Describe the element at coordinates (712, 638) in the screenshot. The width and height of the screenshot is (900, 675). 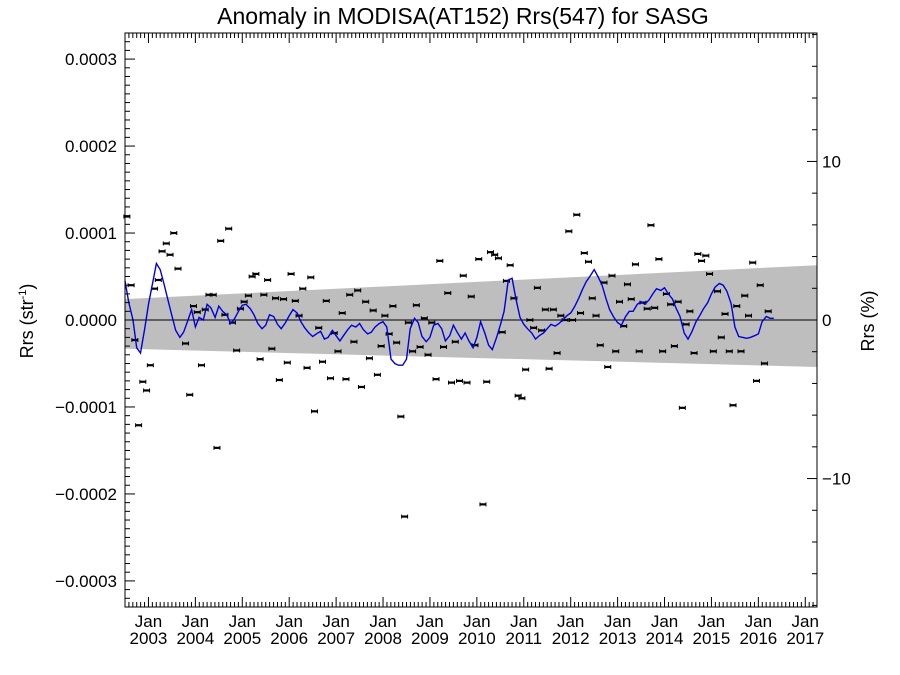
I see `x-tick-label-year: 2015` at that location.